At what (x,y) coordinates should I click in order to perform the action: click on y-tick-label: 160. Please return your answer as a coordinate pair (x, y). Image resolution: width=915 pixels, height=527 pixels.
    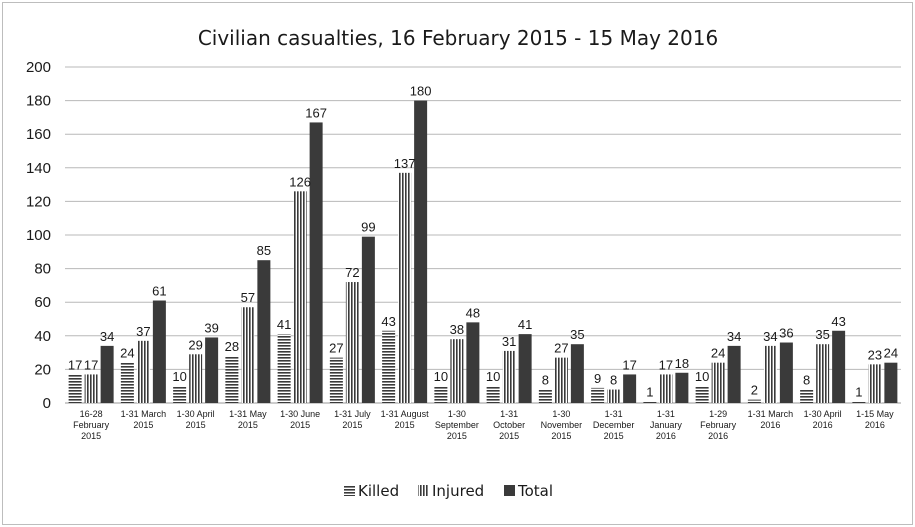
    Looking at the image, I should click on (38, 134).